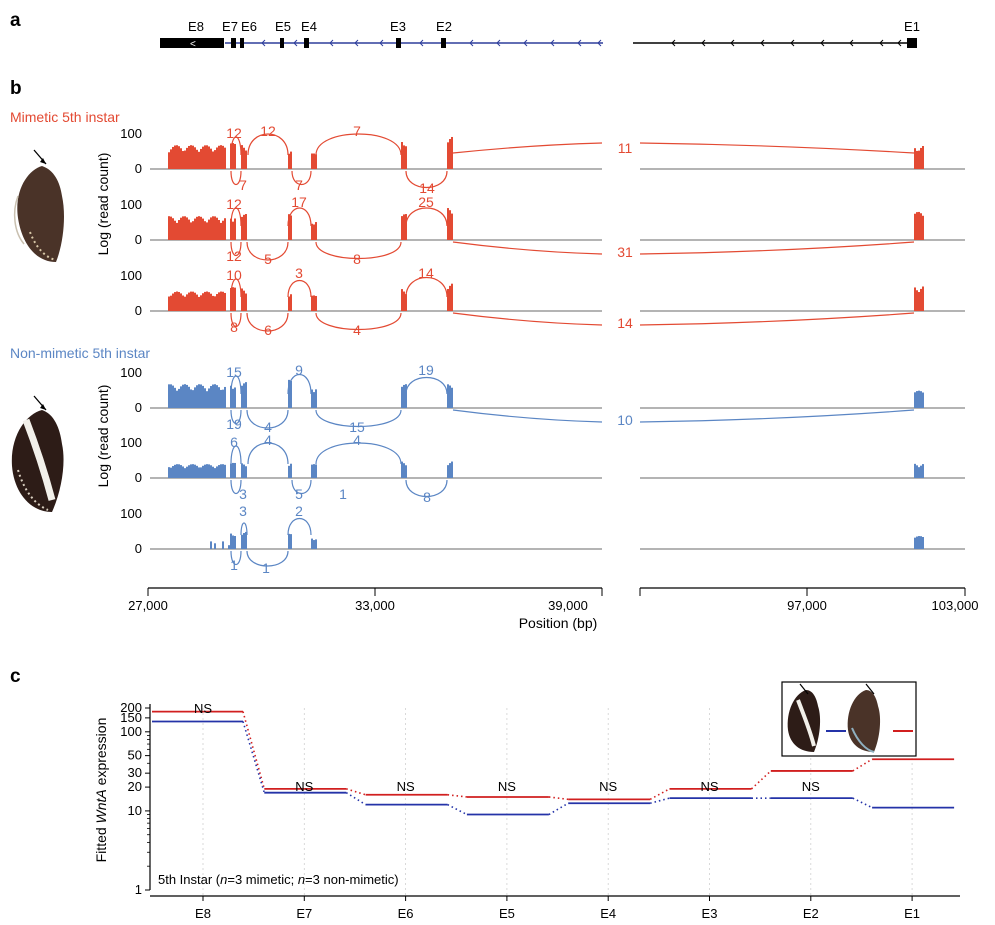  I want to click on junction-count-below: 6, so click(268, 330).